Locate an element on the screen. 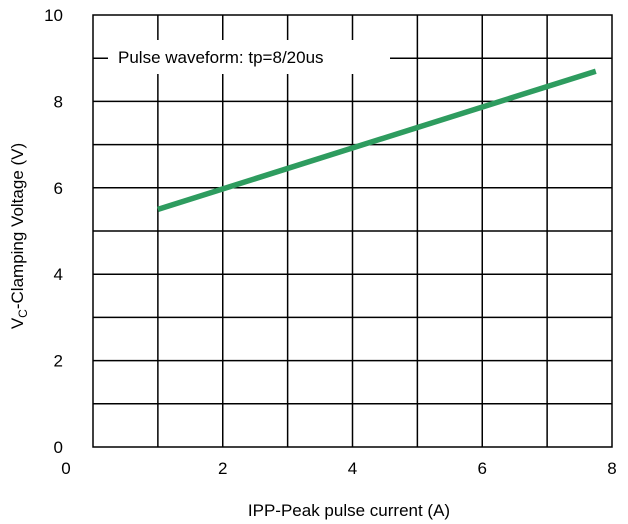 The image size is (628, 524). annotation-background is located at coordinates (249, 57).